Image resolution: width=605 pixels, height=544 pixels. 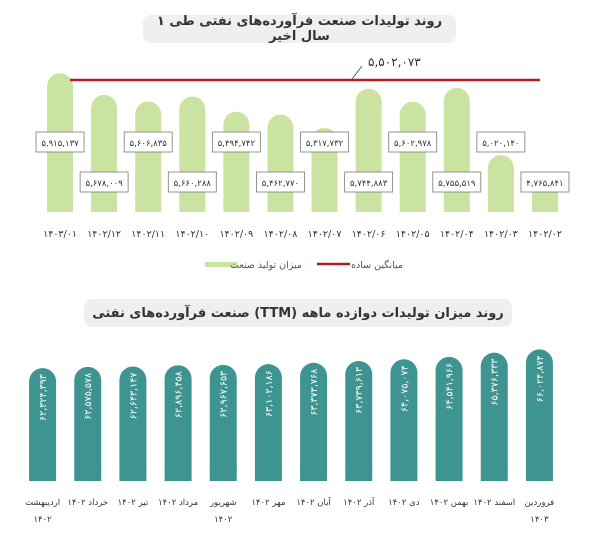 What do you see at coordinates (357, 72) in the screenshot?
I see `average-leader-line` at bounding box center [357, 72].